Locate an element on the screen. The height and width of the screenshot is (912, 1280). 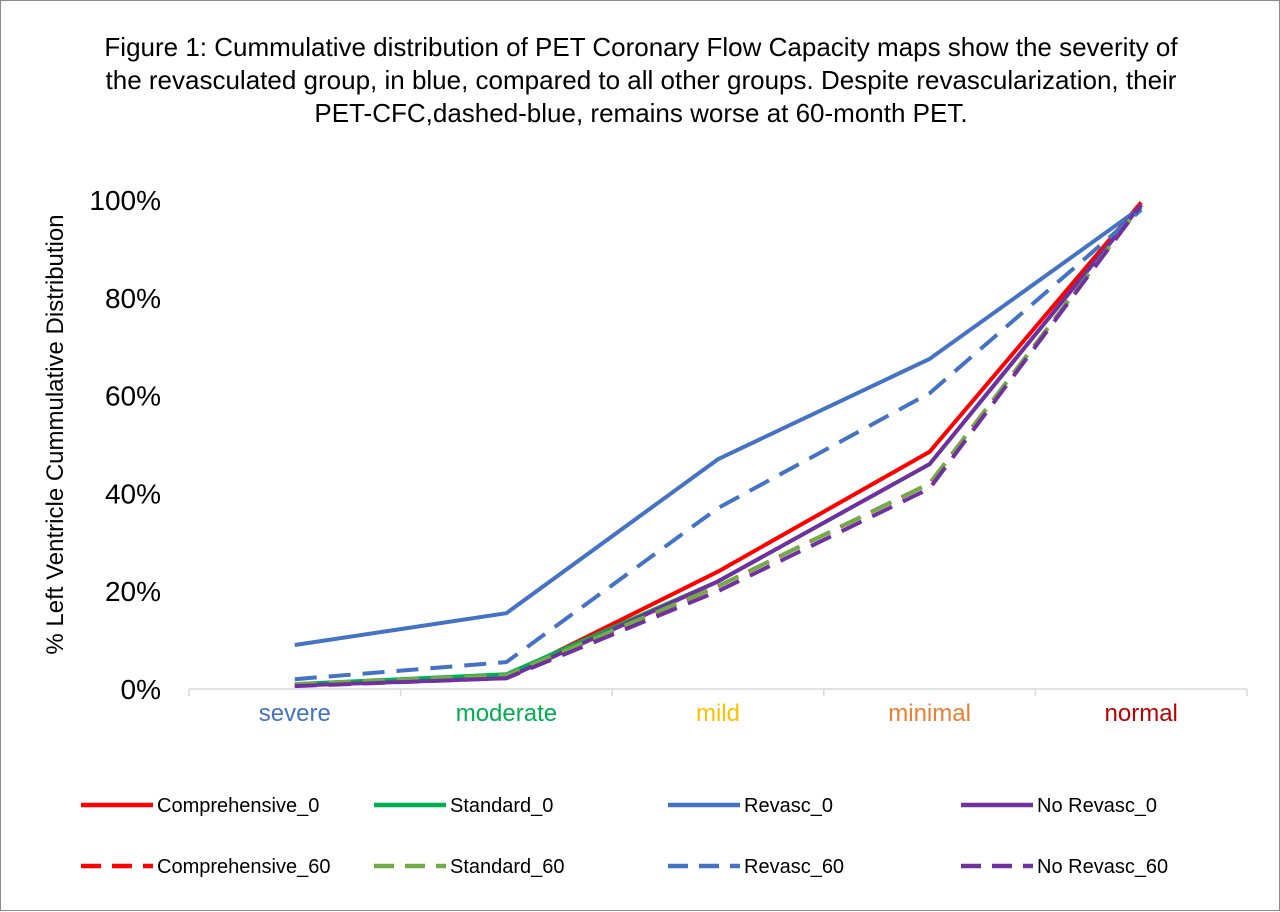
legend-label-revasc_60: Revasc_60 is located at coordinates (794, 867).